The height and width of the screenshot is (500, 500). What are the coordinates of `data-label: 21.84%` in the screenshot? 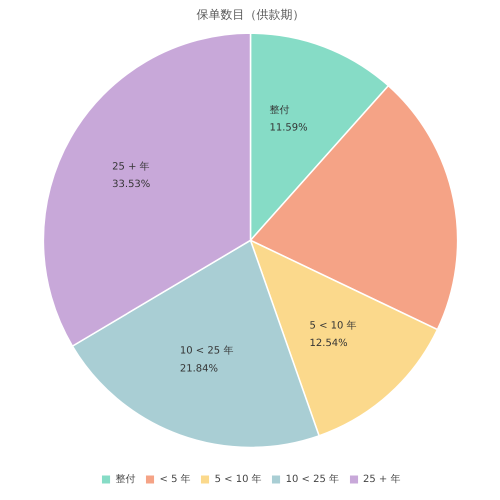 It's located at (199, 368).